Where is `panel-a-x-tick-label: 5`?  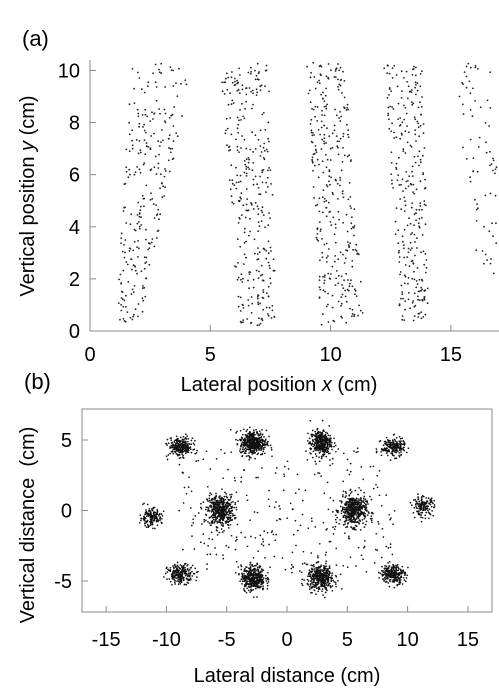
panel-a-x-tick-label: 5 is located at coordinates (210, 355).